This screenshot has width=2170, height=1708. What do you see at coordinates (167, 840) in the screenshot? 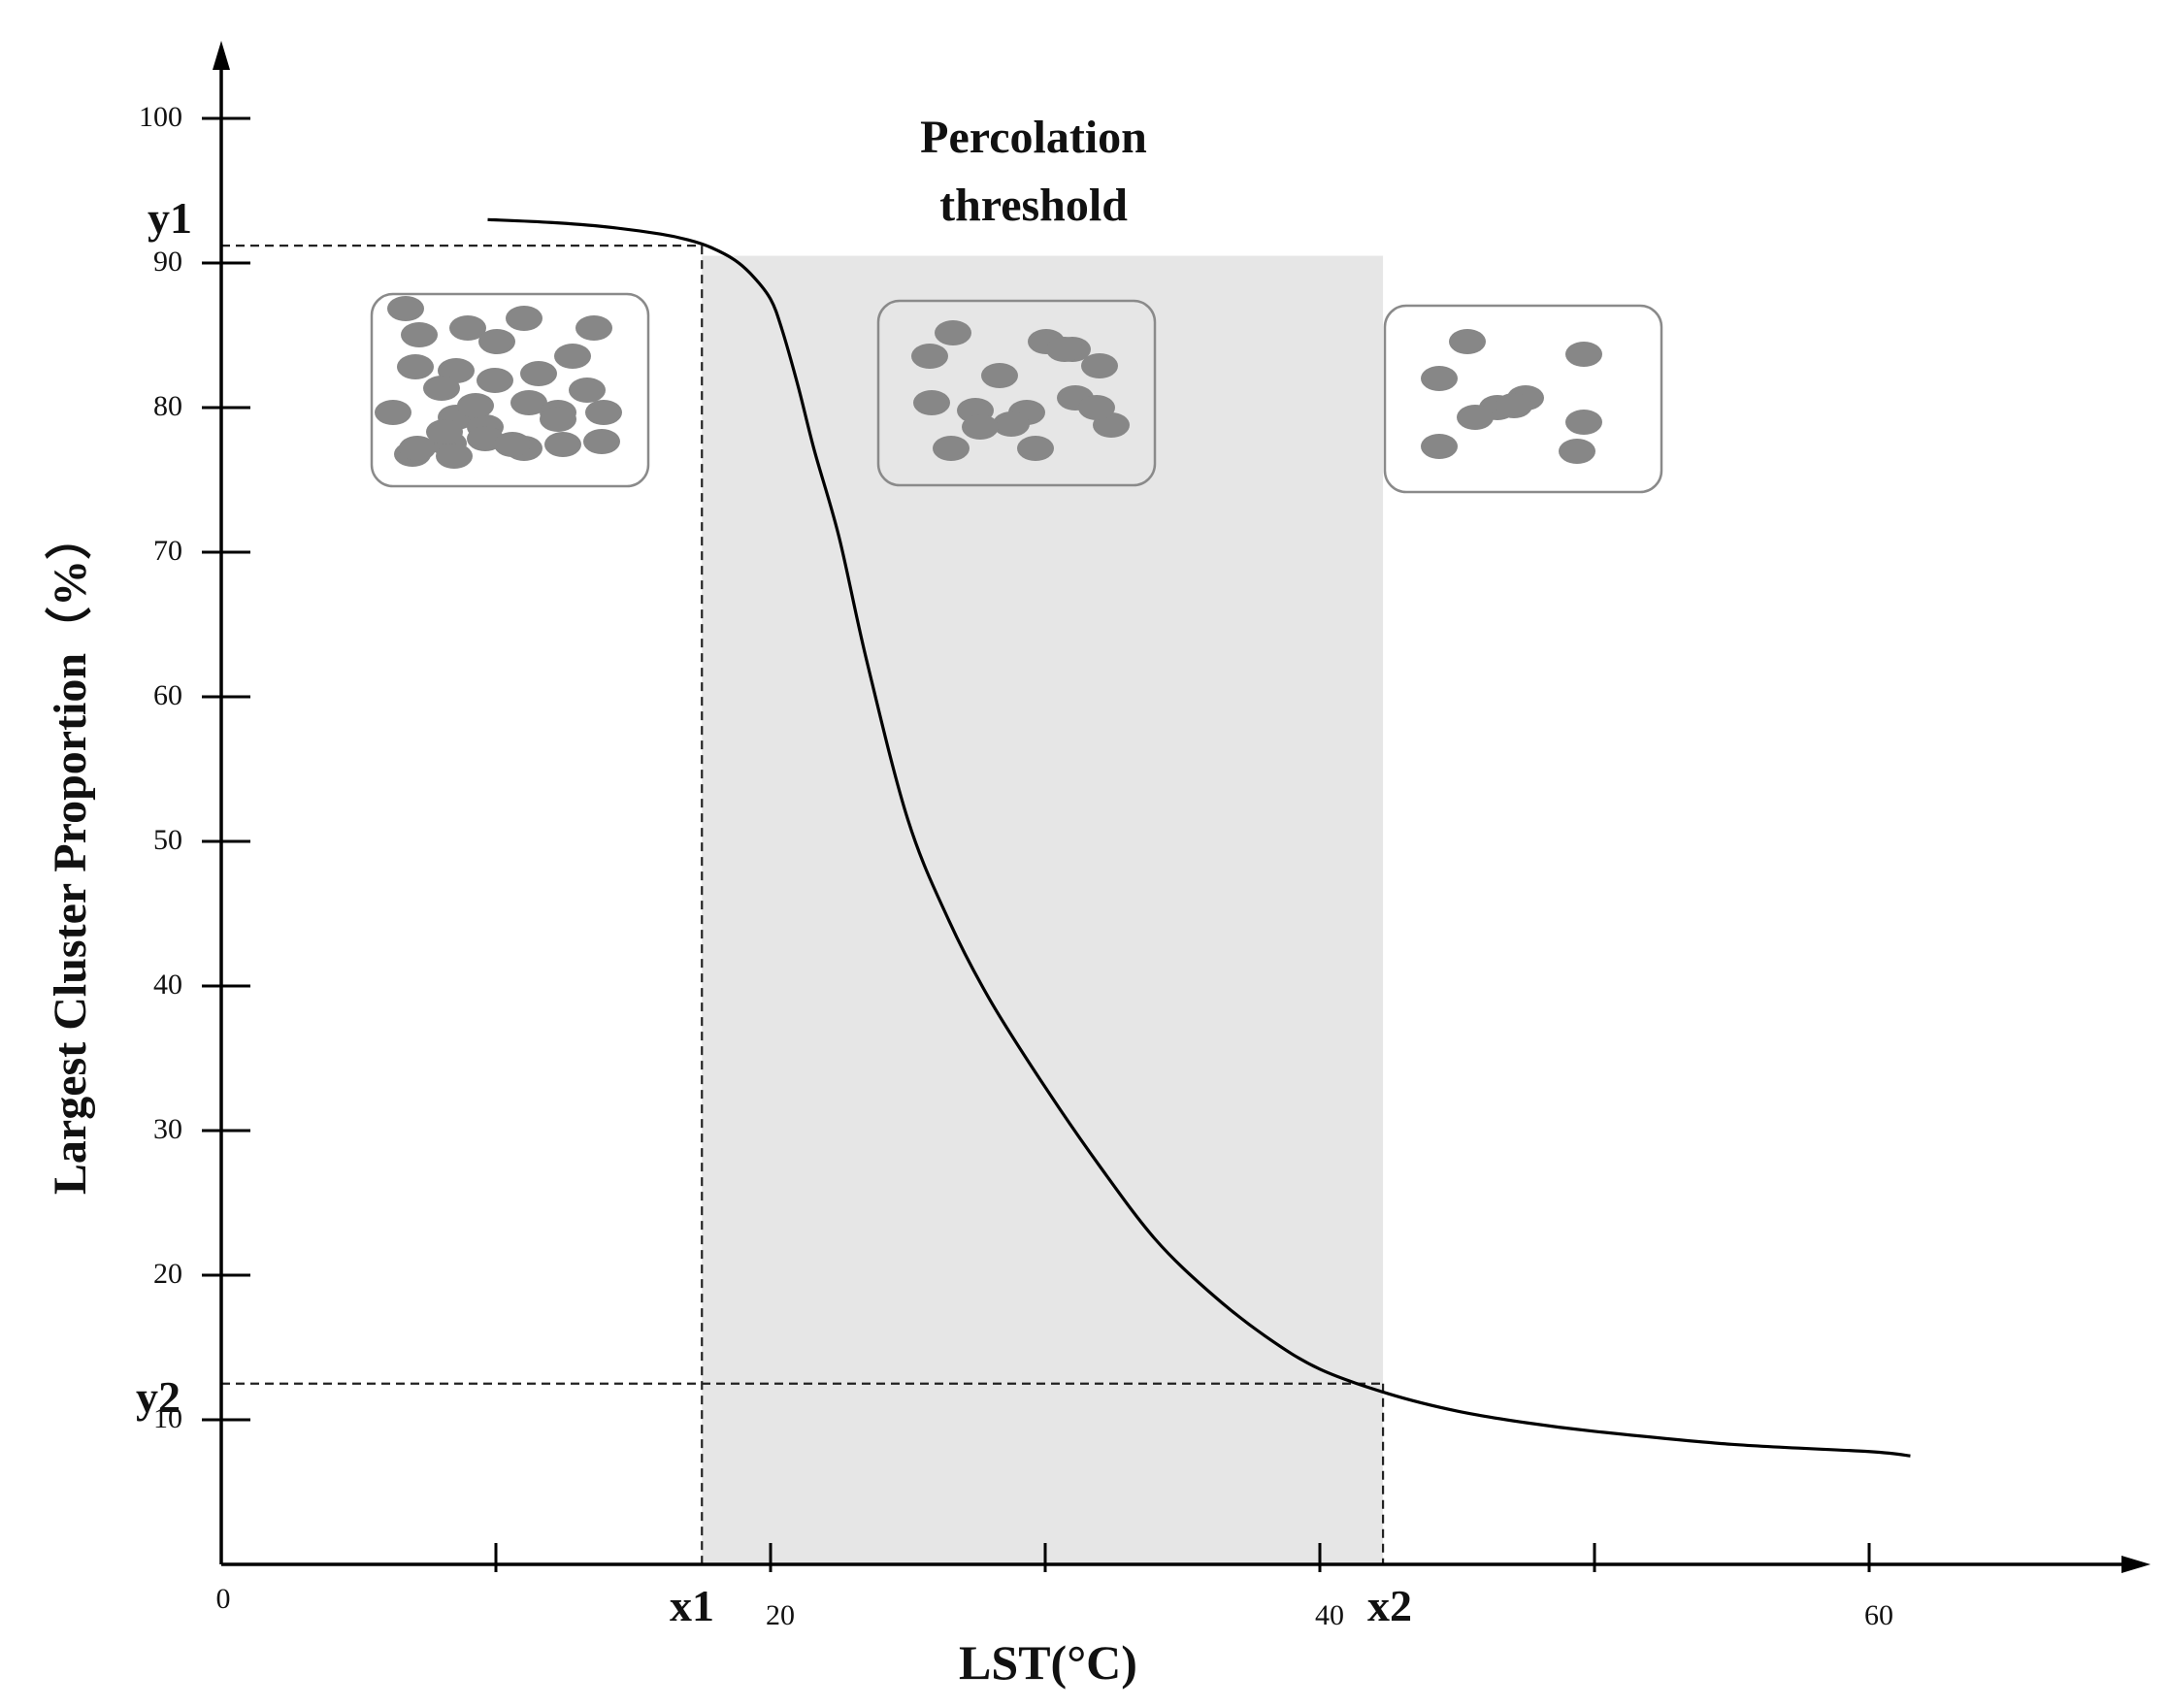
I see `y-tick-label-50: 50` at bounding box center [167, 840].